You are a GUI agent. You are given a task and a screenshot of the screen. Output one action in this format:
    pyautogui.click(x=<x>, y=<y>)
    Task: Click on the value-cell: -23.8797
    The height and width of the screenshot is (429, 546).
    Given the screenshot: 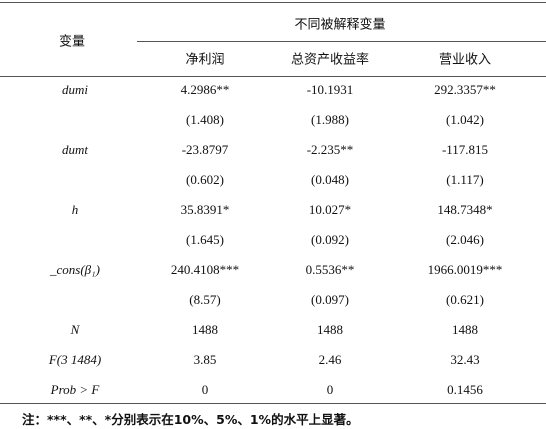 What is the action you would take?
    pyautogui.click(x=205, y=149)
    